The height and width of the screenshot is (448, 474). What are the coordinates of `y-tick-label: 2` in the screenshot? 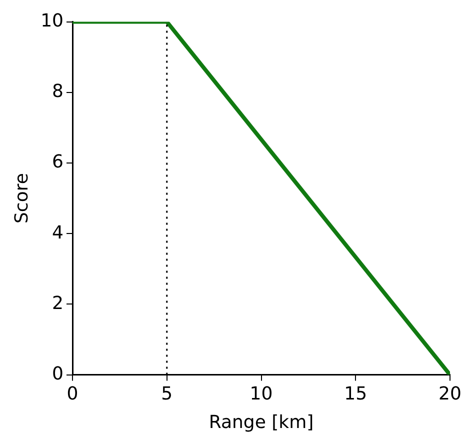 It's located at (58, 303).